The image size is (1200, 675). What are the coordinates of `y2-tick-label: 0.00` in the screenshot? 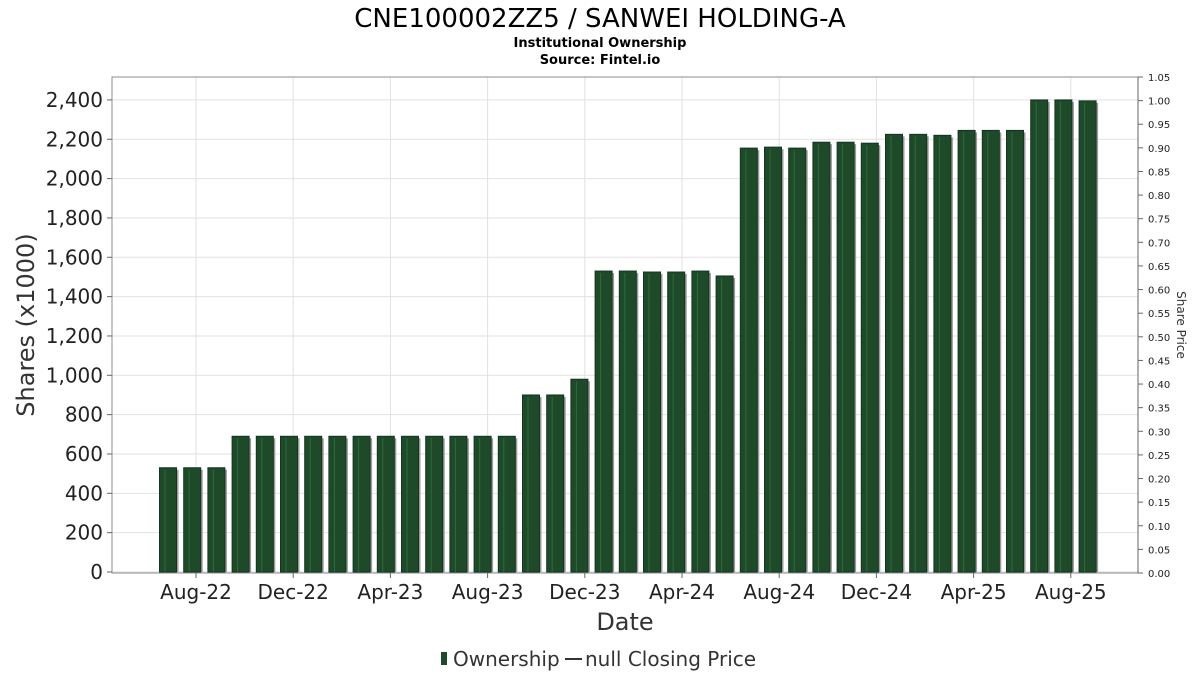 It's located at (1159, 574).